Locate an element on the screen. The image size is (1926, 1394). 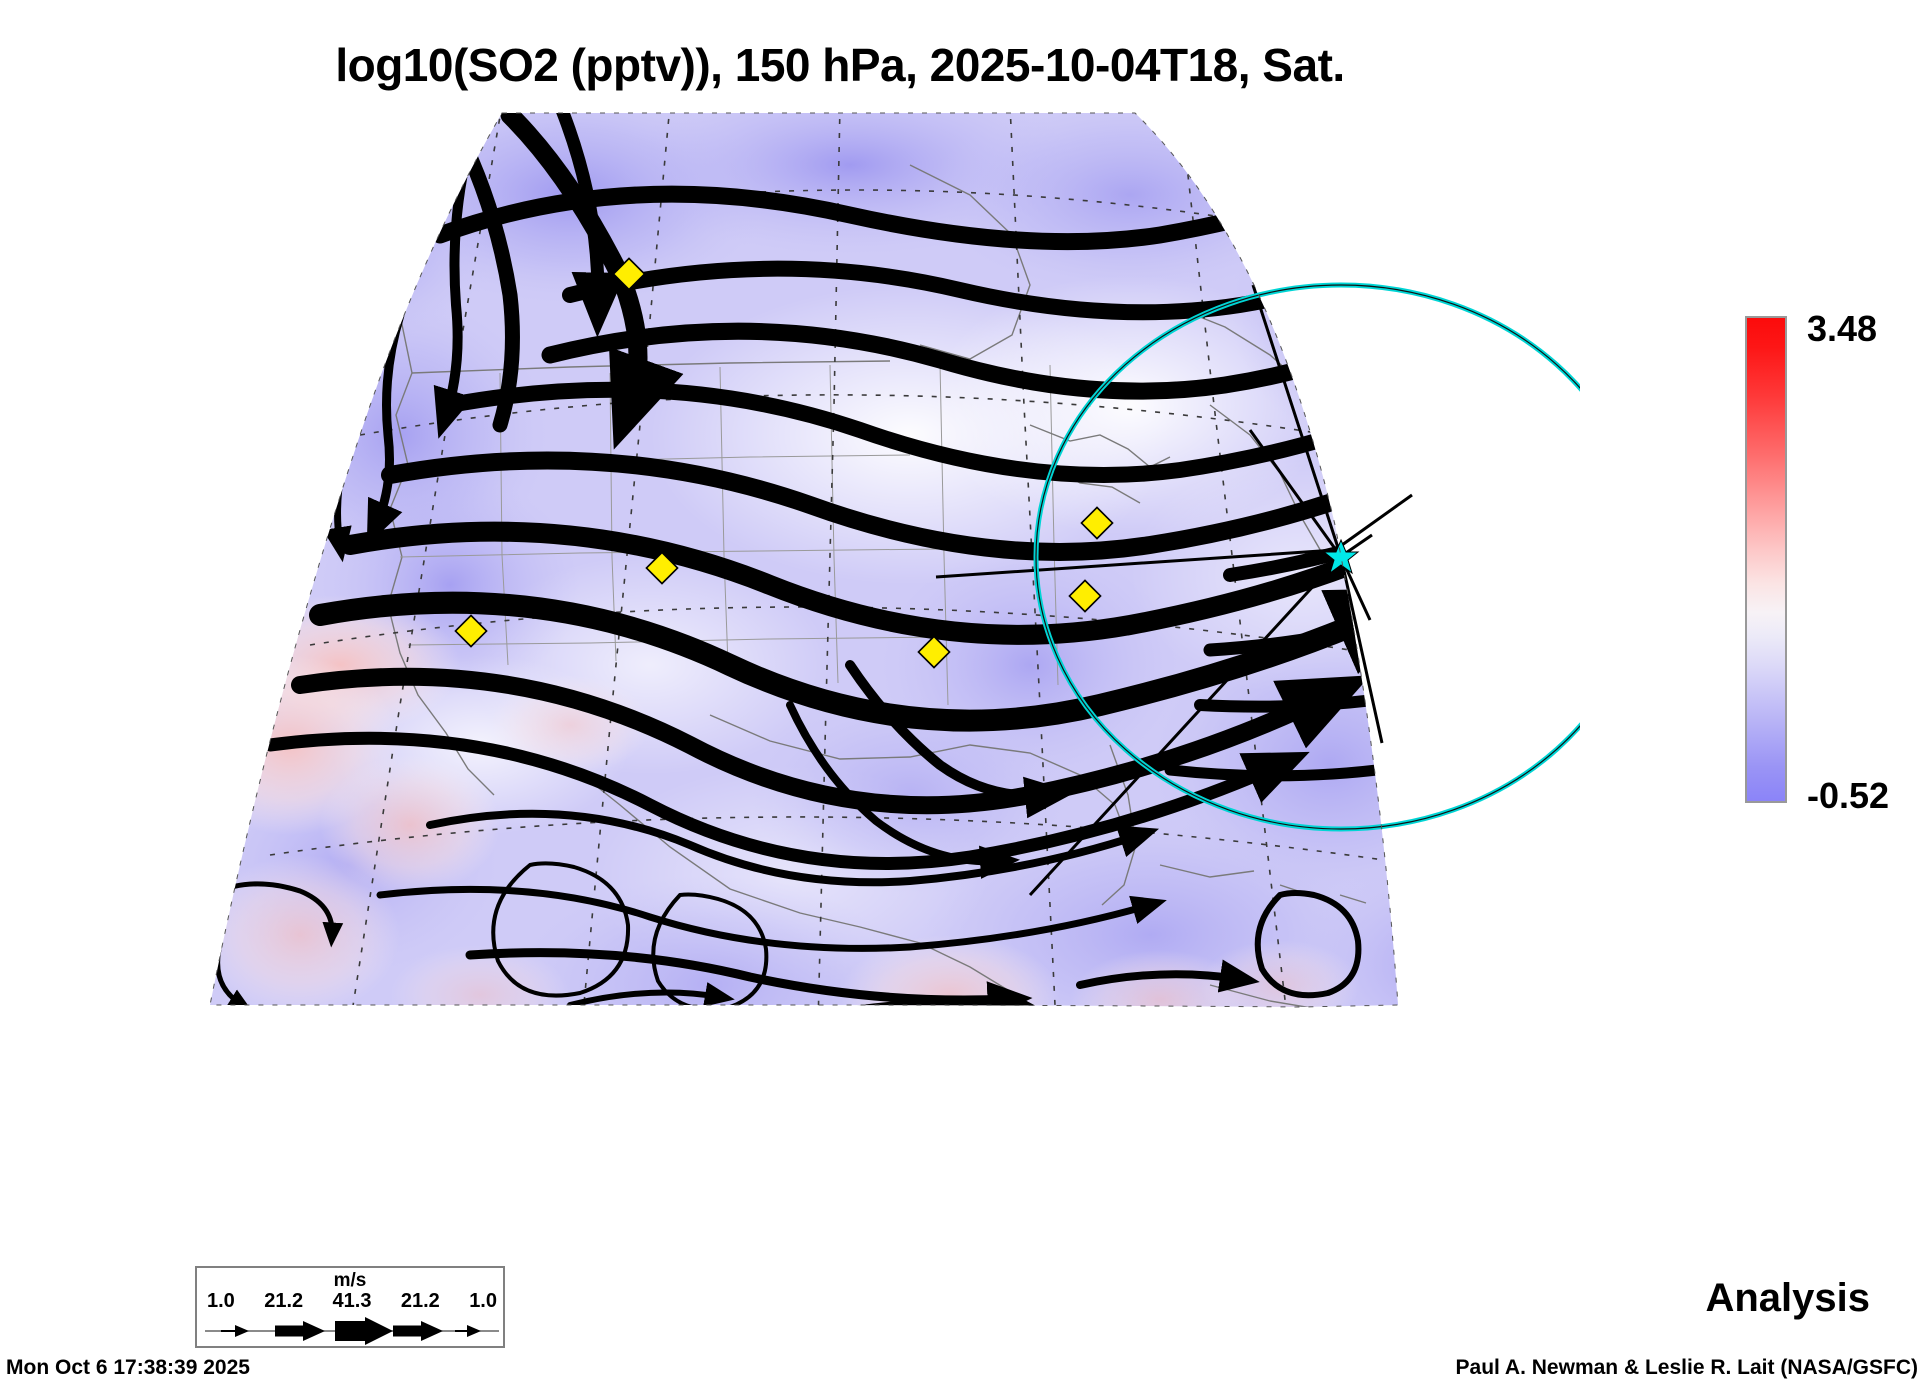
wind-legend-unit-label: m/s is located at coordinates (350, 1280).